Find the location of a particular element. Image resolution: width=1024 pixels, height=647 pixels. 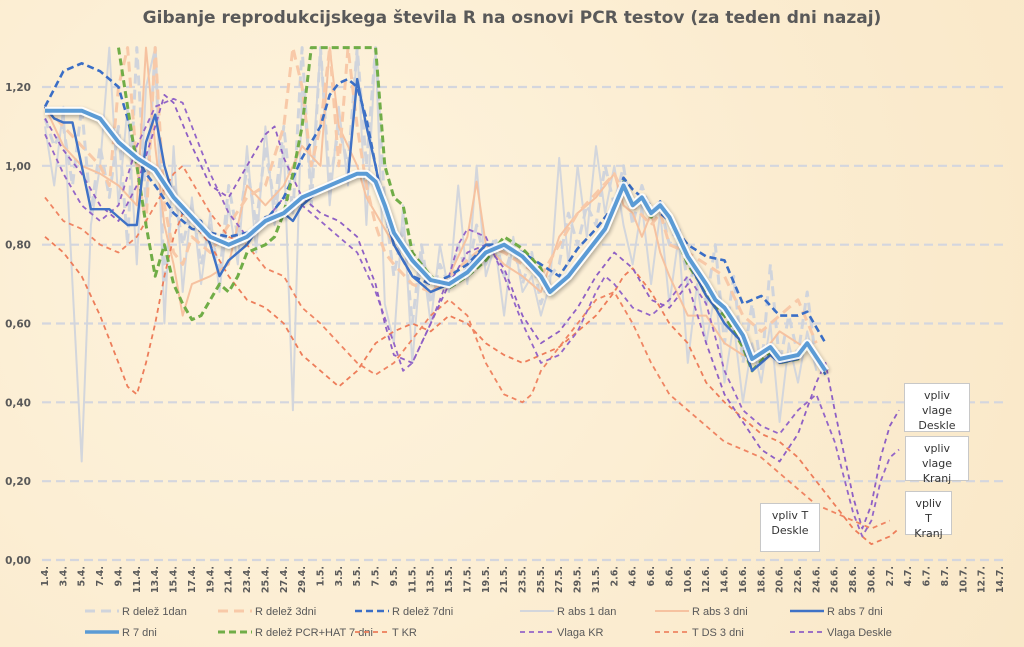

x-tick-label: 29.4. is located at coordinates (302, 579).